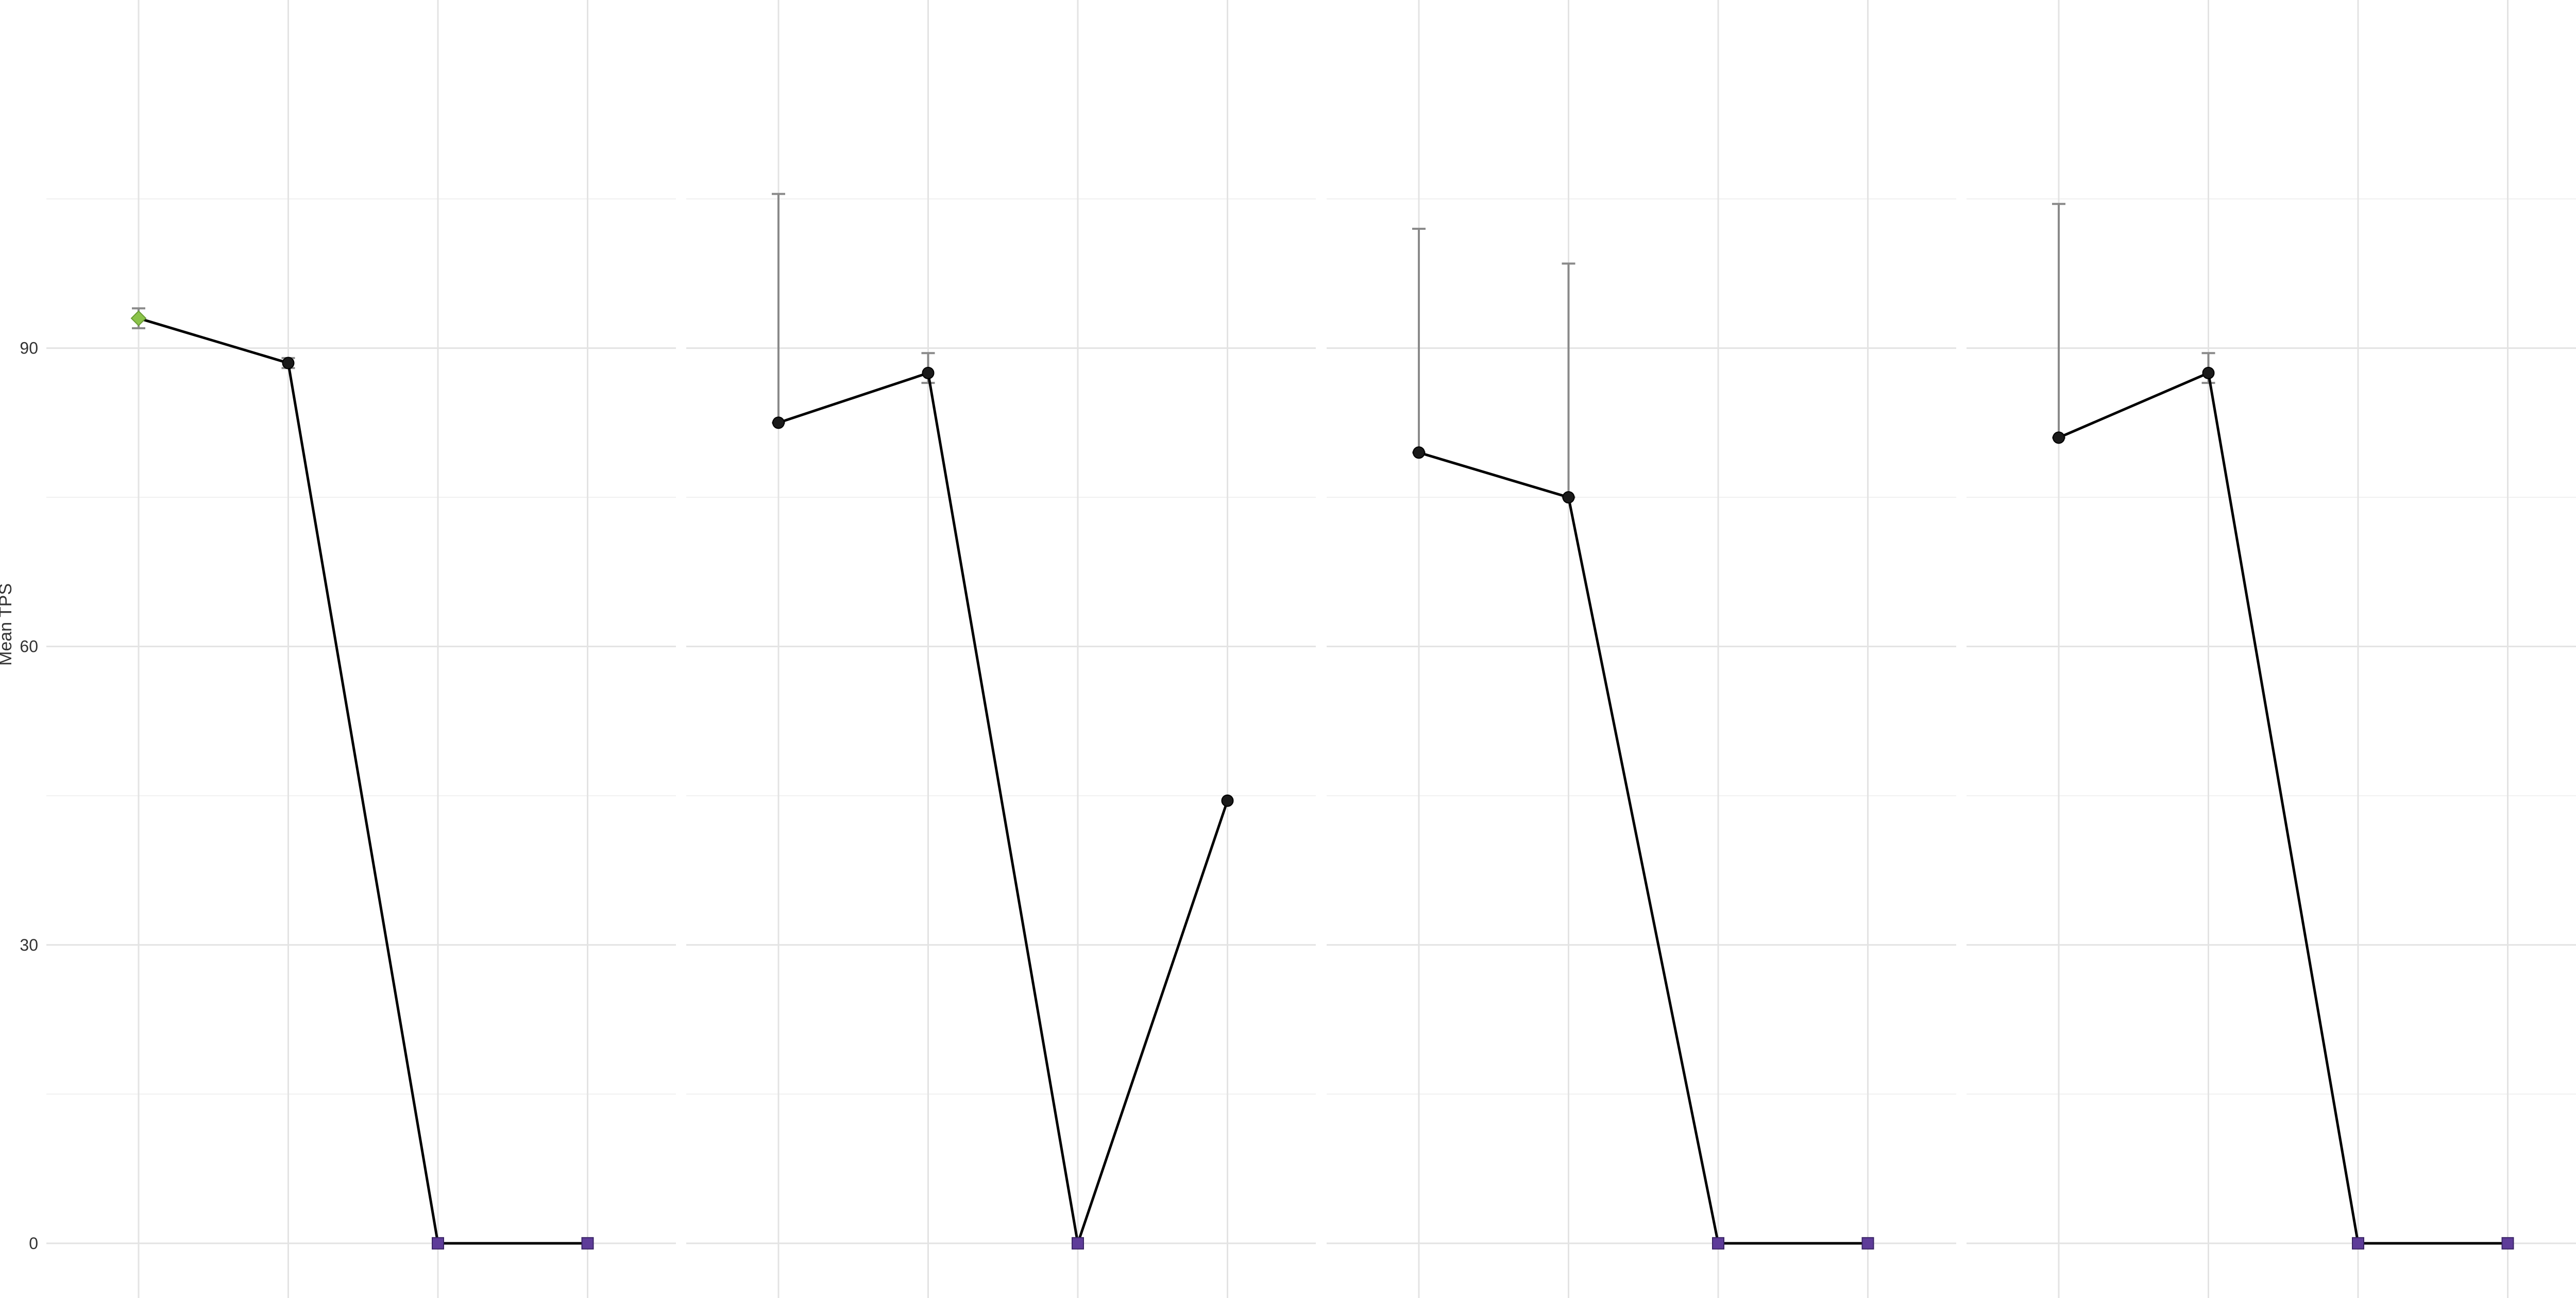  What do you see at coordinates (33, 1243) in the screenshot?
I see `y-tick-label: 0` at bounding box center [33, 1243].